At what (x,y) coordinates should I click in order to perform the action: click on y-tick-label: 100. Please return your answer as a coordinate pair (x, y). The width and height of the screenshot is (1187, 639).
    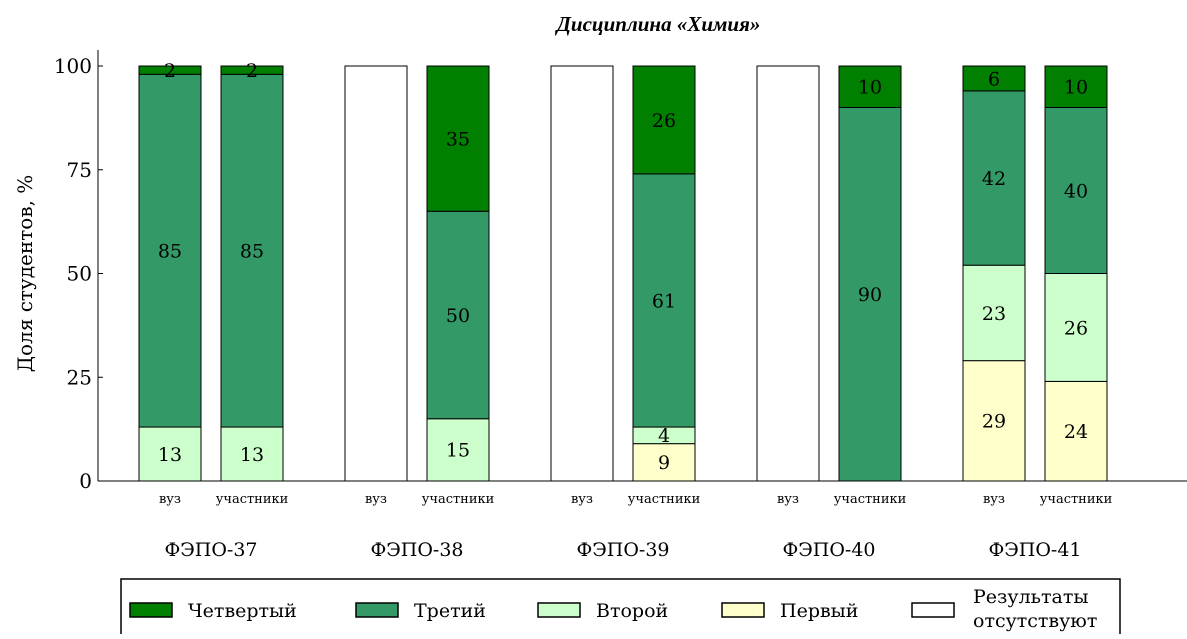
    Looking at the image, I should click on (73, 66).